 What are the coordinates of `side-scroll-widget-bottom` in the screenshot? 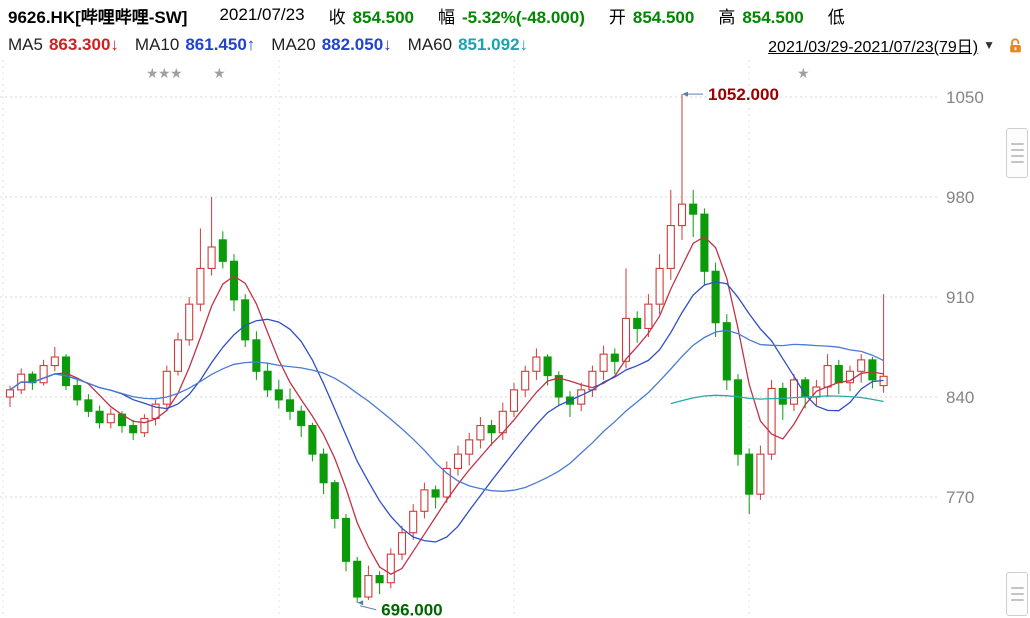 It's located at (1017, 594).